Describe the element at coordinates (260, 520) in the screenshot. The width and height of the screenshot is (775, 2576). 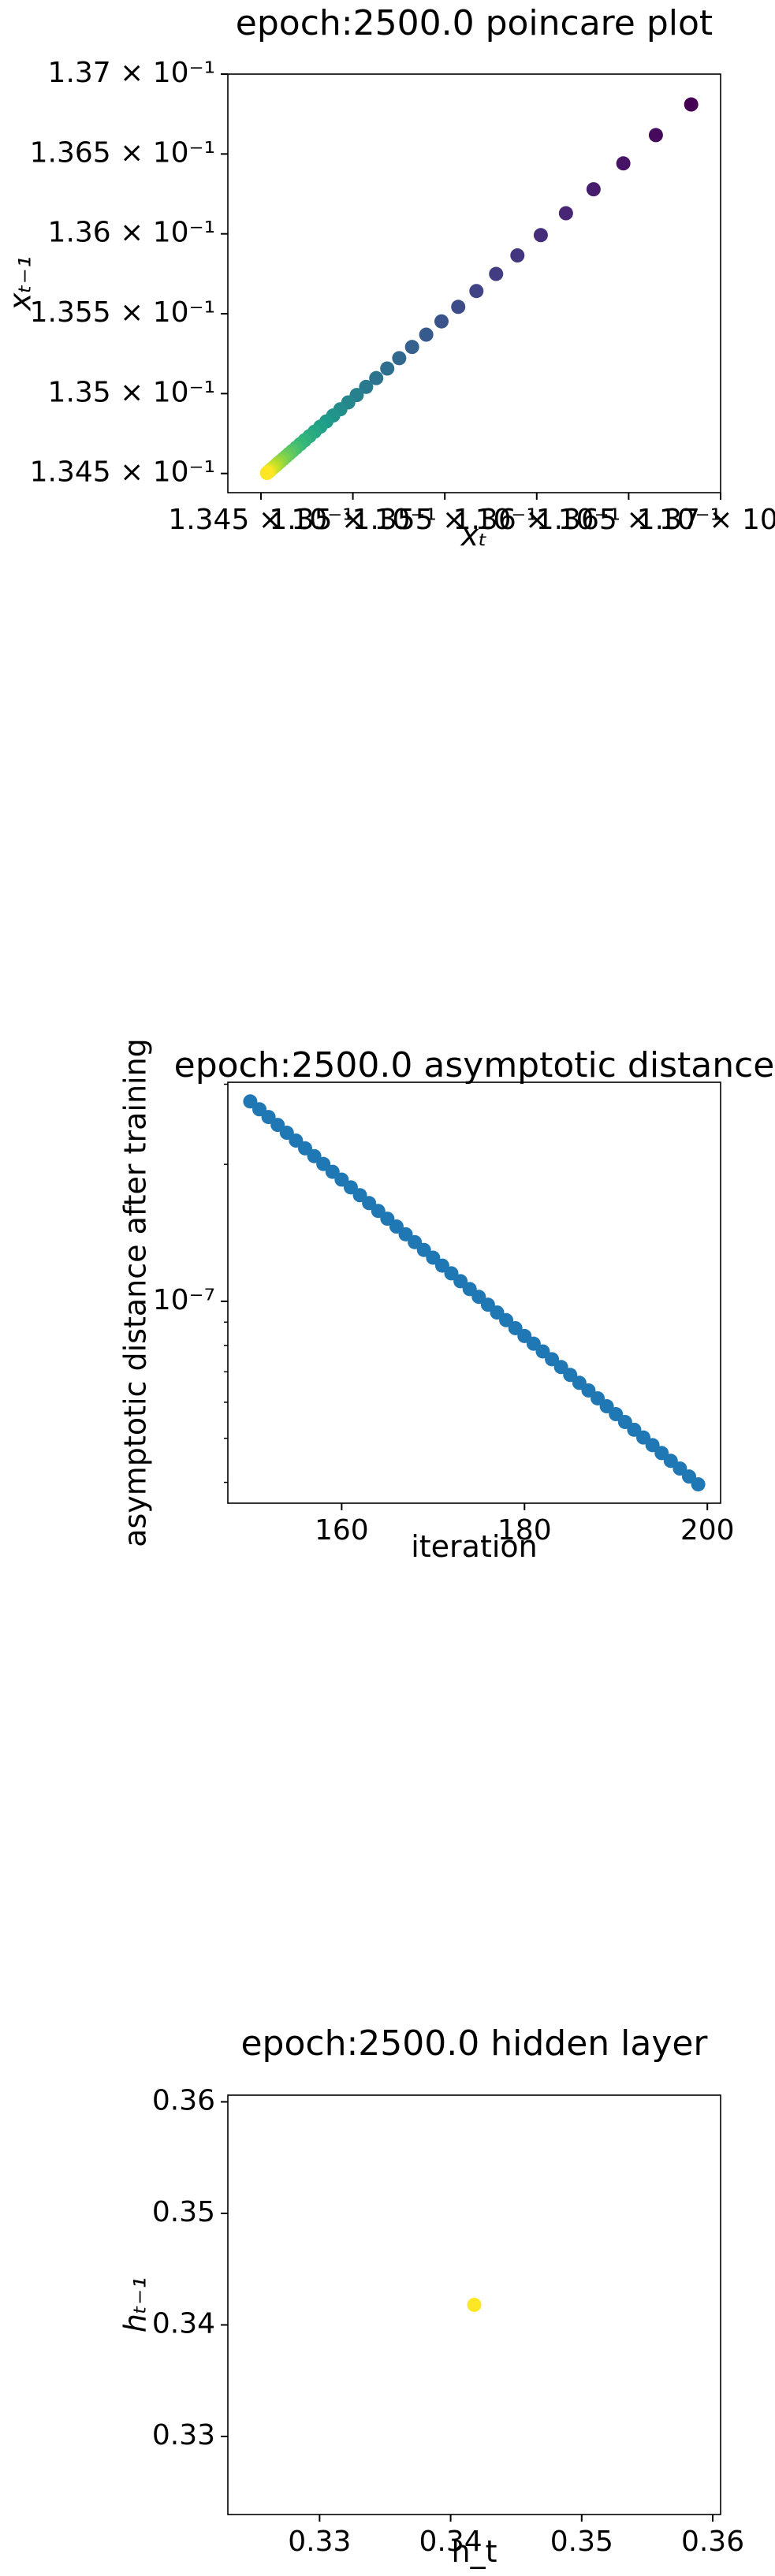
I see `x-tick-label: 1.345 × 10⁻¹` at that location.